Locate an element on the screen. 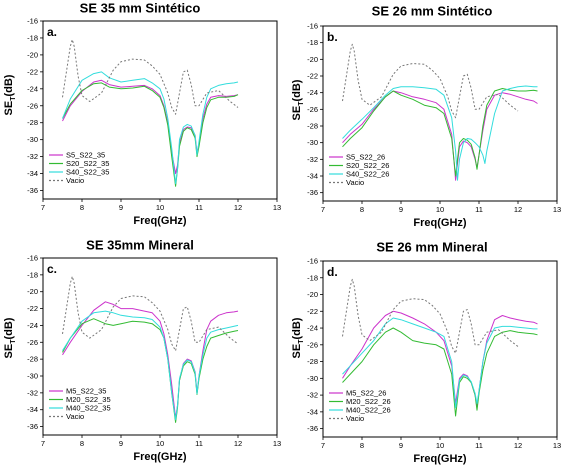 The image size is (575, 474). legend-label: S5_S22_35 is located at coordinates (85, 155).